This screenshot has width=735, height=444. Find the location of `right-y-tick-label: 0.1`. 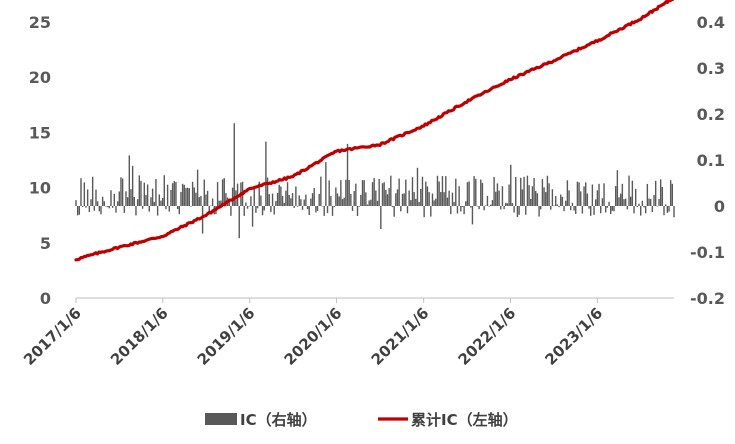

right-y-tick-label: 0.1 is located at coordinates (711, 160).